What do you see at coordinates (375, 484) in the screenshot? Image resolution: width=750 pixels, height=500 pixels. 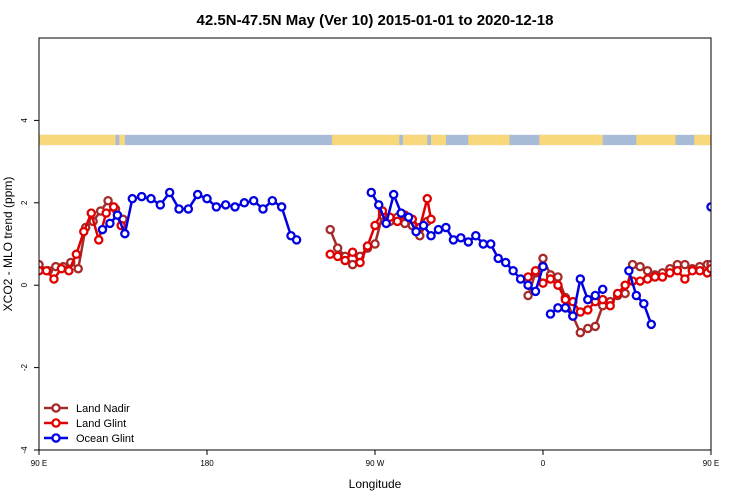 I see `x-axis-label: Longitude` at bounding box center [375, 484].